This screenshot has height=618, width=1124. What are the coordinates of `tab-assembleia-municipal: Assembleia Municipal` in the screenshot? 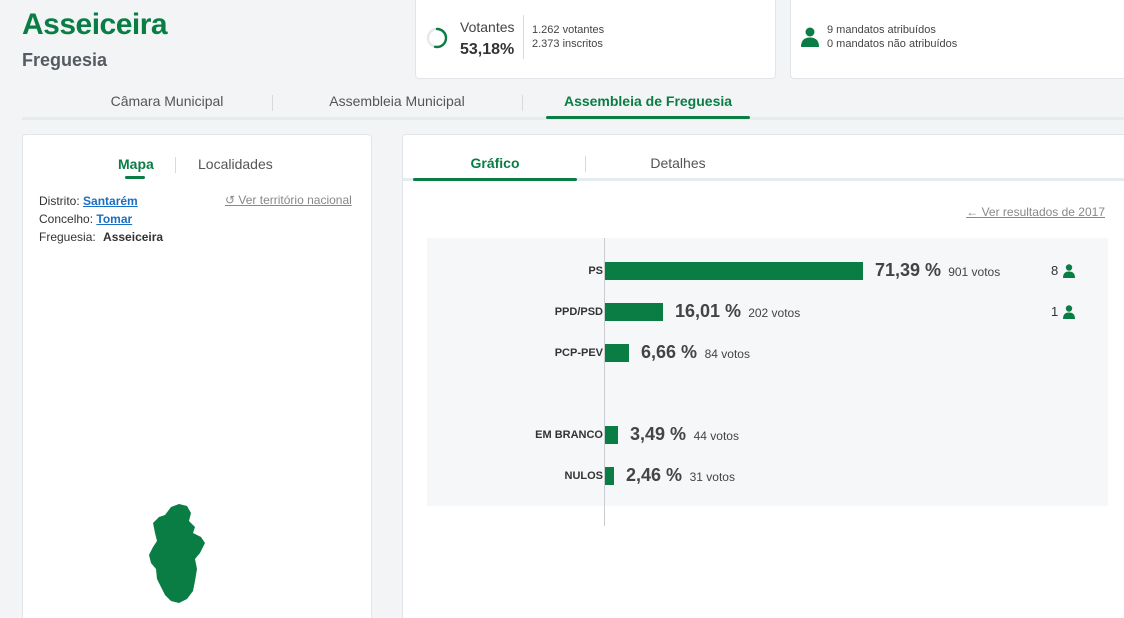 It's located at (397, 101).